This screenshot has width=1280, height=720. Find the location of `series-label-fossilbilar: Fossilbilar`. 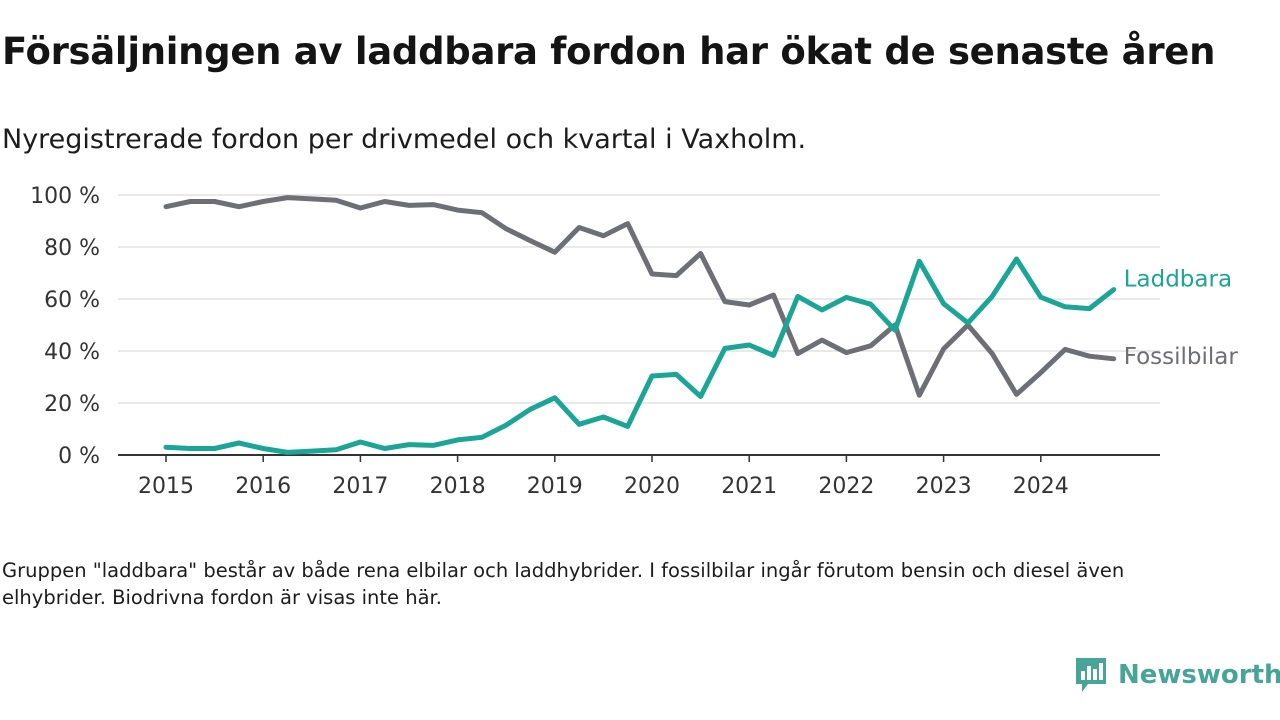

series-label-fossilbilar: Fossilbilar is located at coordinates (1181, 357).